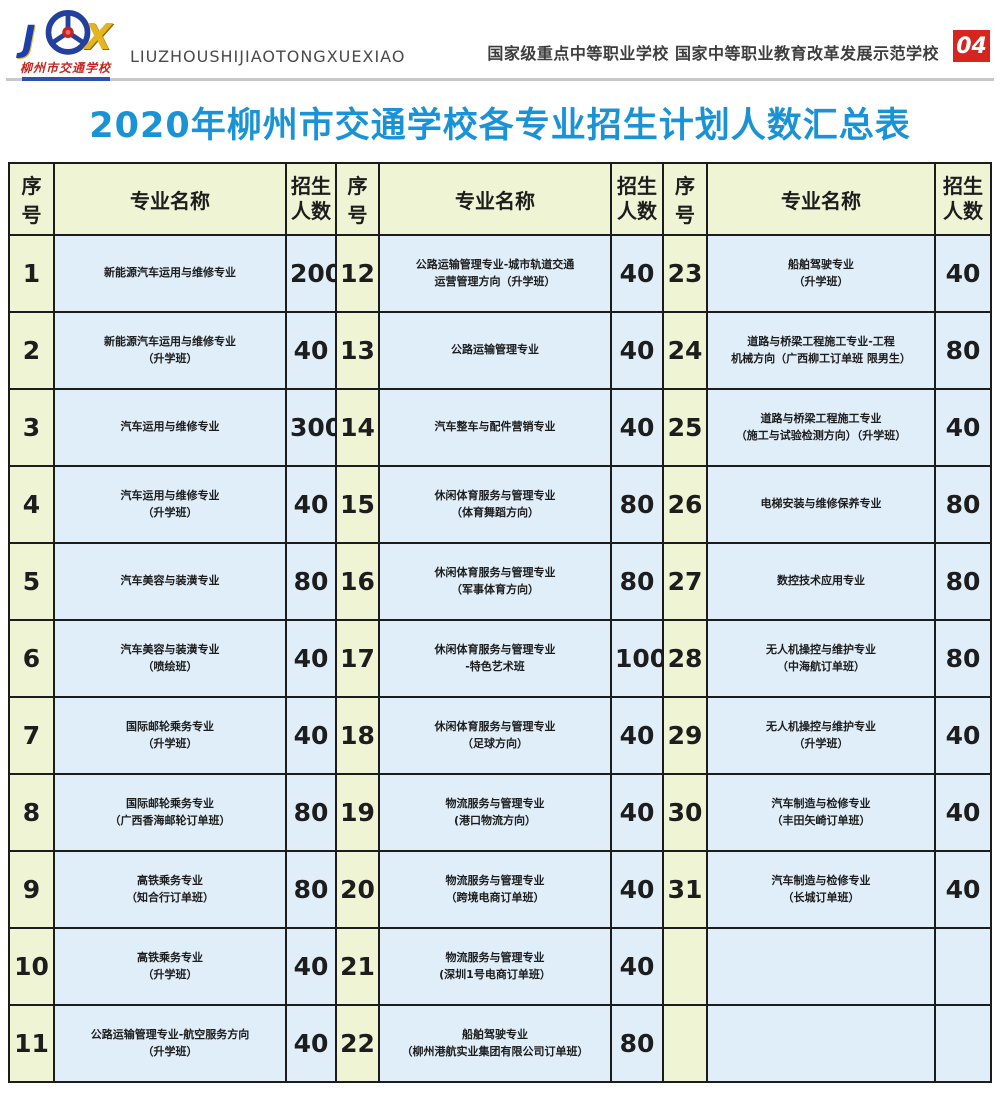 This screenshot has height=1100, width=1000. Describe the element at coordinates (66, 68) in the screenshot. I see `logo-chinese-name: 柳州市交通学校` at that location.